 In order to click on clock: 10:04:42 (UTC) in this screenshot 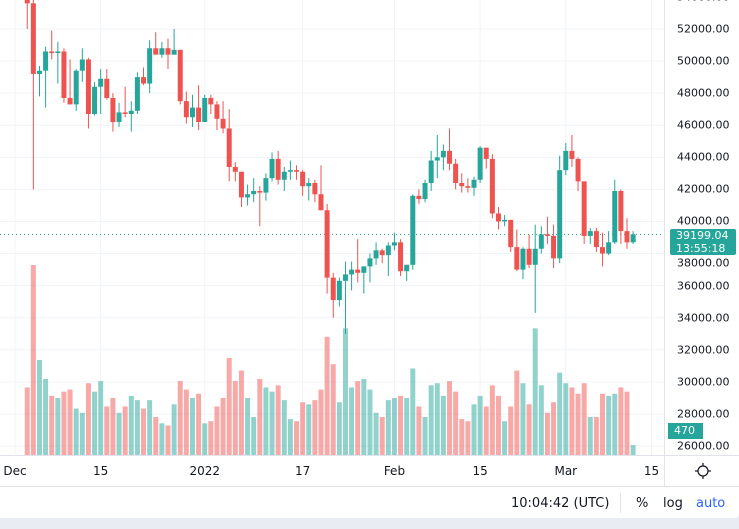, I will do `click(560, 503)`.